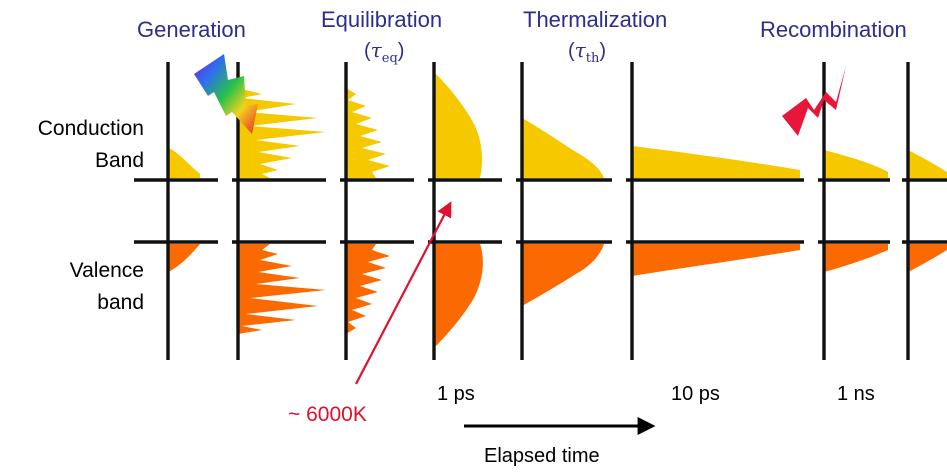  What do you see at coordinates (382, 19) in the screenshot?
I see `stage-equilibration-label: Equilibration` at bounding box center [382, 19].